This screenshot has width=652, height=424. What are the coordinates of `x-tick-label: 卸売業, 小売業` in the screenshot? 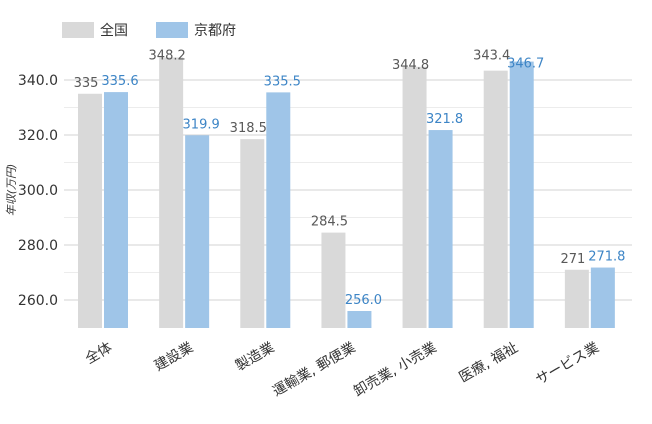 It's located at (395, 370).